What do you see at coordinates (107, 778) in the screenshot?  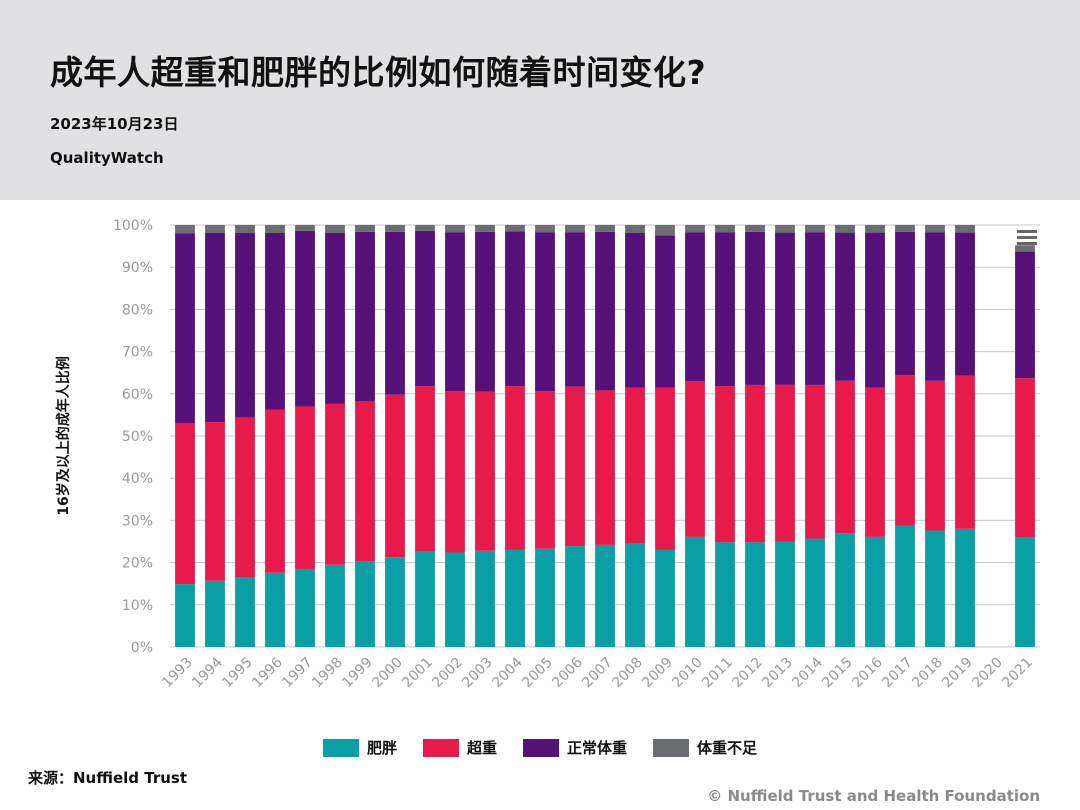 I see `source-note: 来源：Nuffield Trust` at bounding box center [107, 778].